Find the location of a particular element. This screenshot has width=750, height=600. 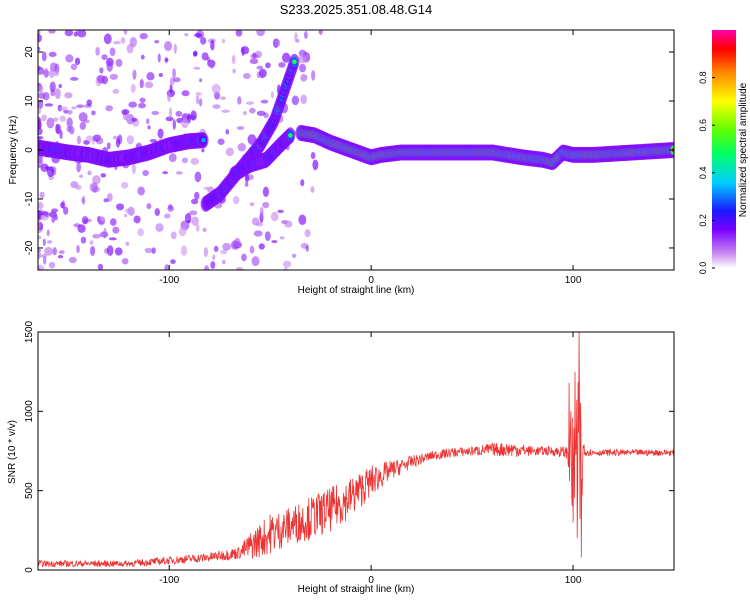

y-tick-label: 10 is located at coordinates (29, 101).